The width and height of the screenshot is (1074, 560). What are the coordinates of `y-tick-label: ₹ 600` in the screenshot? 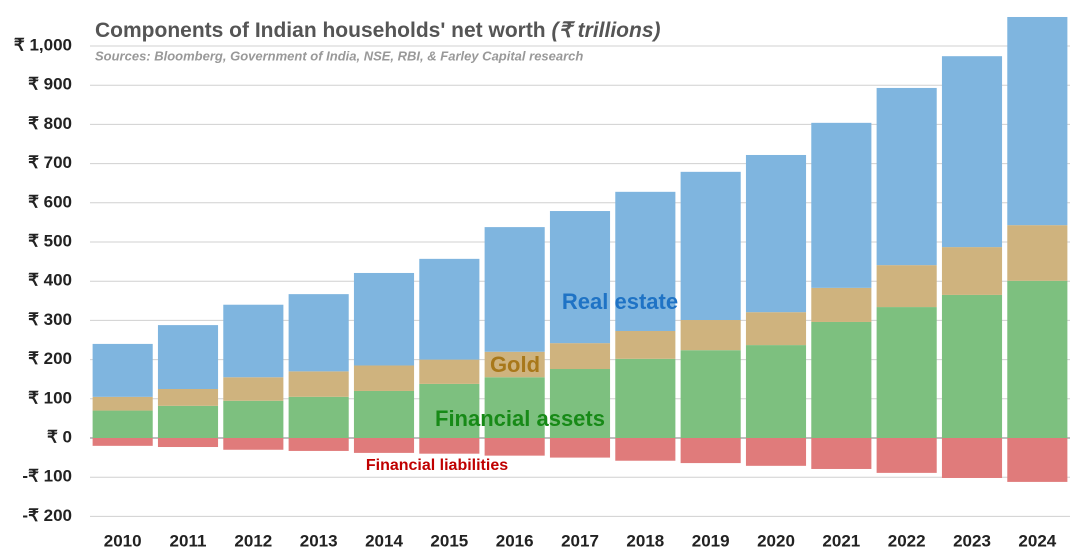 It's located at (50, 201).